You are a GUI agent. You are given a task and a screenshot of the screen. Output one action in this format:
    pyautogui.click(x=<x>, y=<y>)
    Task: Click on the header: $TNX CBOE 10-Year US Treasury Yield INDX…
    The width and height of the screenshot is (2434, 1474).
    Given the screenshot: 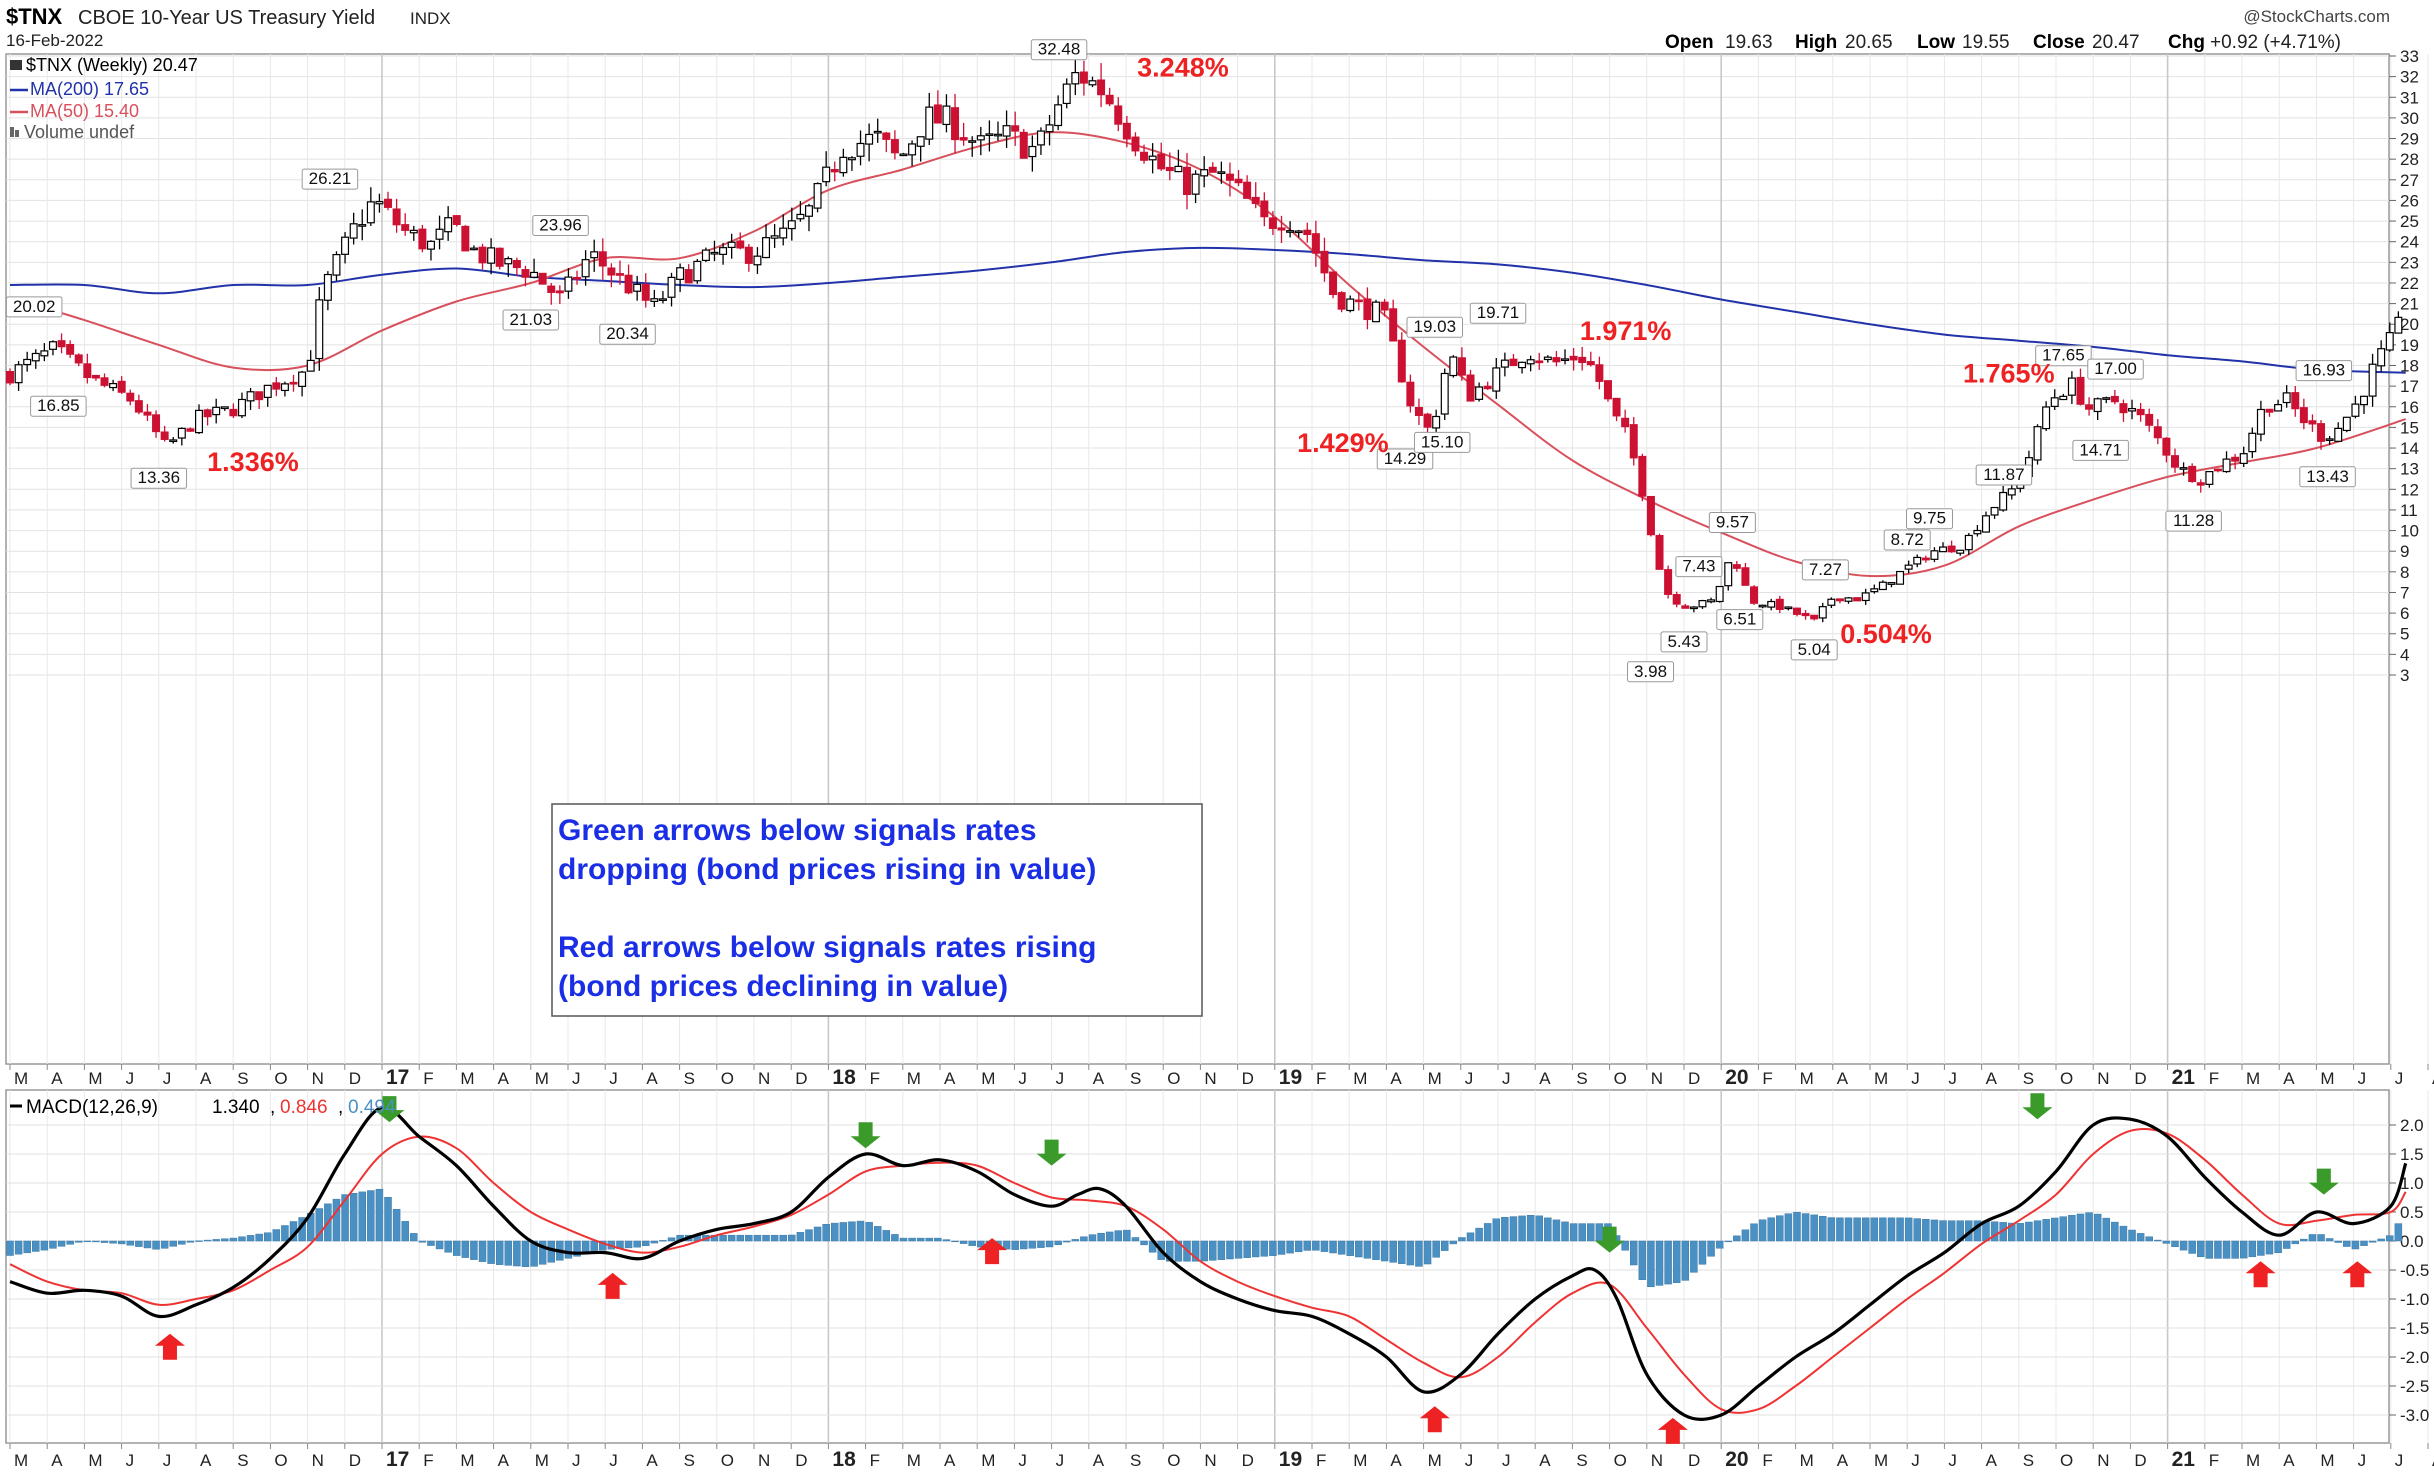 What is the action you would take?
    pyautogui.click(x=1198, y=28)
    